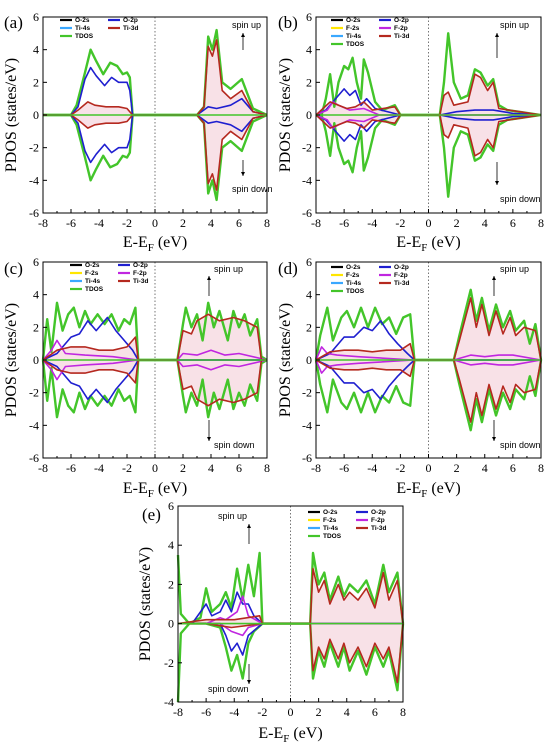 This screenshot has height=748, width=550. Describe the element at coordinates (401, 283) in the screenshot. I see `legend-label-Ti-3d: Ti-3d` at that location.